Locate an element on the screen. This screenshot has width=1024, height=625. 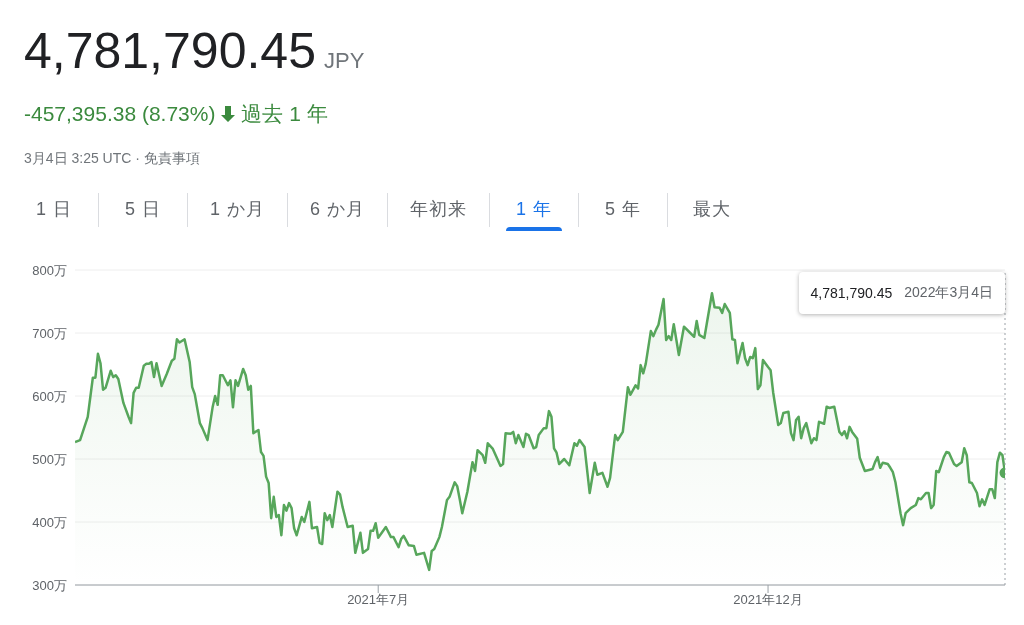
text: JPY is located at coordinates (344, 61).